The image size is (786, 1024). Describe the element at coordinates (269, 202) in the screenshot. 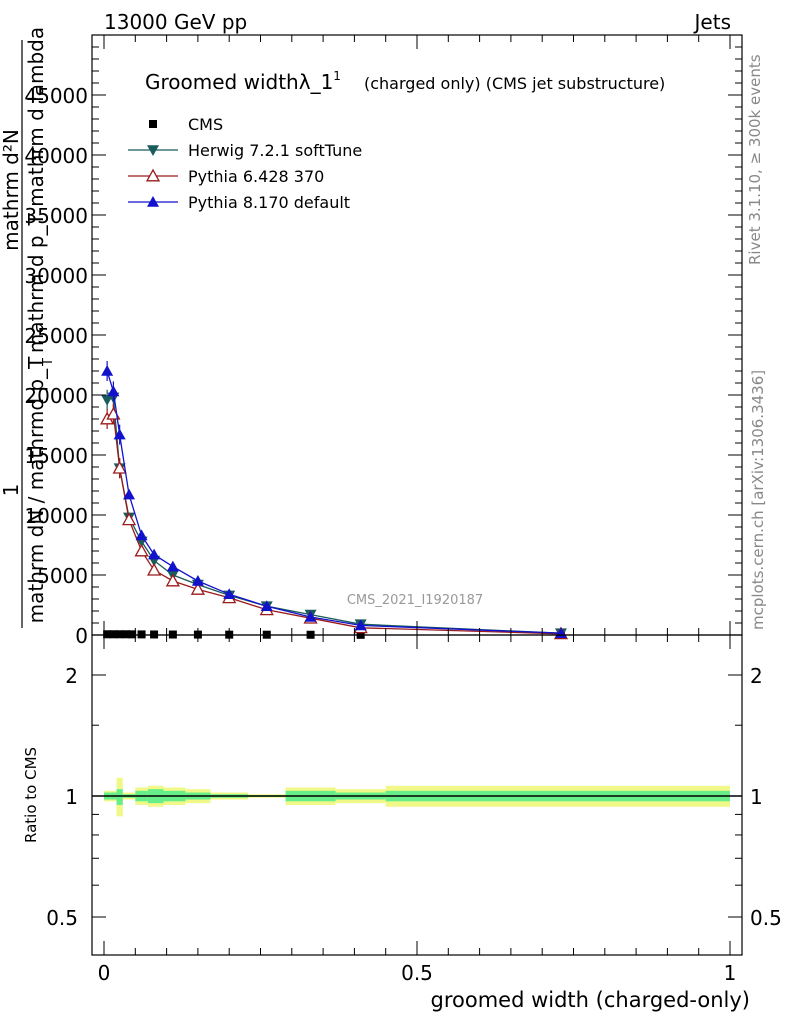

I see `legend-label: Pythia 8.170 default` at that location.